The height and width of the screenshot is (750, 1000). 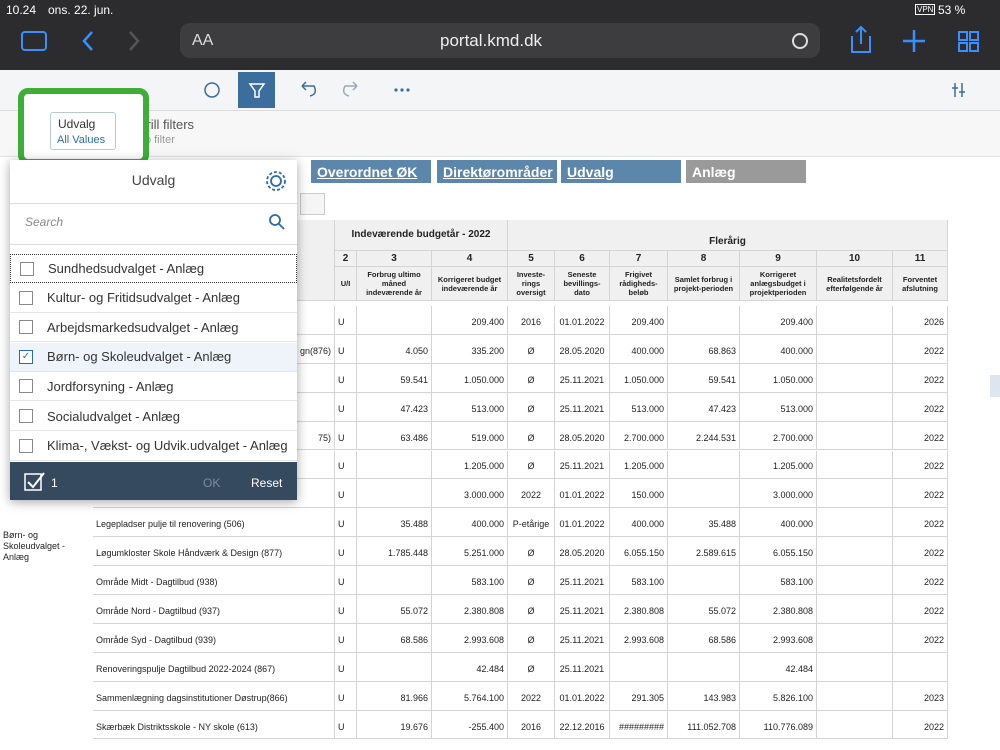 I want to click on back-icon, so click(x=87, y=41).